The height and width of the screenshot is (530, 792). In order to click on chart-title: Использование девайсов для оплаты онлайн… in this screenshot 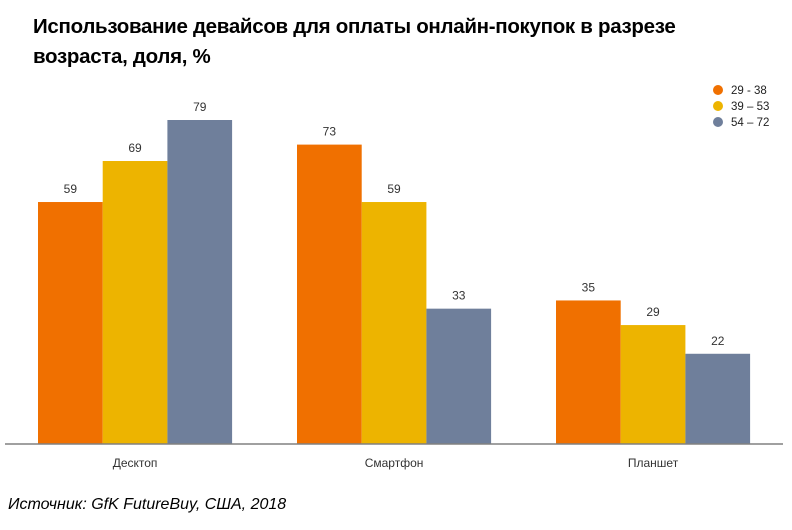, I will do `click(354, 41)`.